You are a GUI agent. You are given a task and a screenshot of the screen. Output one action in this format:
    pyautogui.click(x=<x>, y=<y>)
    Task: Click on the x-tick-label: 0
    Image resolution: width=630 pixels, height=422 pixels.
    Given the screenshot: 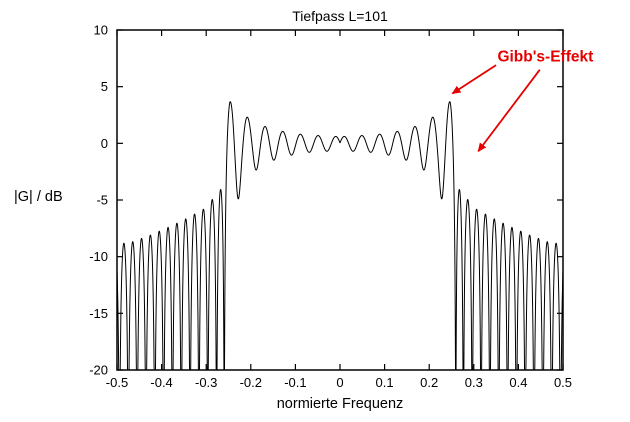 What is the action you would take?
    pyautogui.click(x=339, y=382)
    